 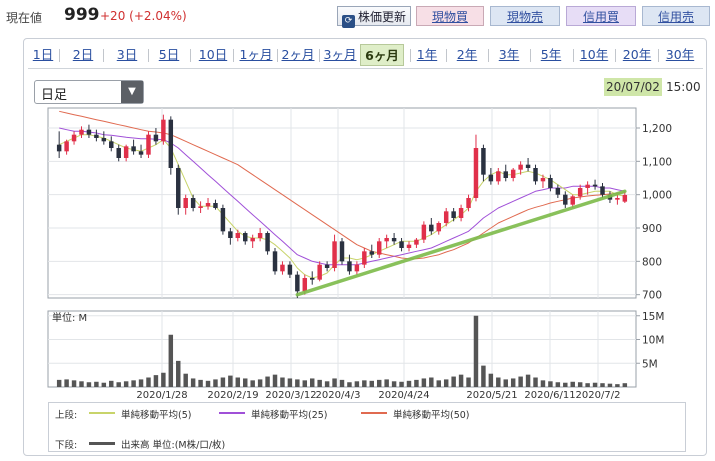 I want to click on tab-2m: 2ヶ月, so click(x=298, y=54).